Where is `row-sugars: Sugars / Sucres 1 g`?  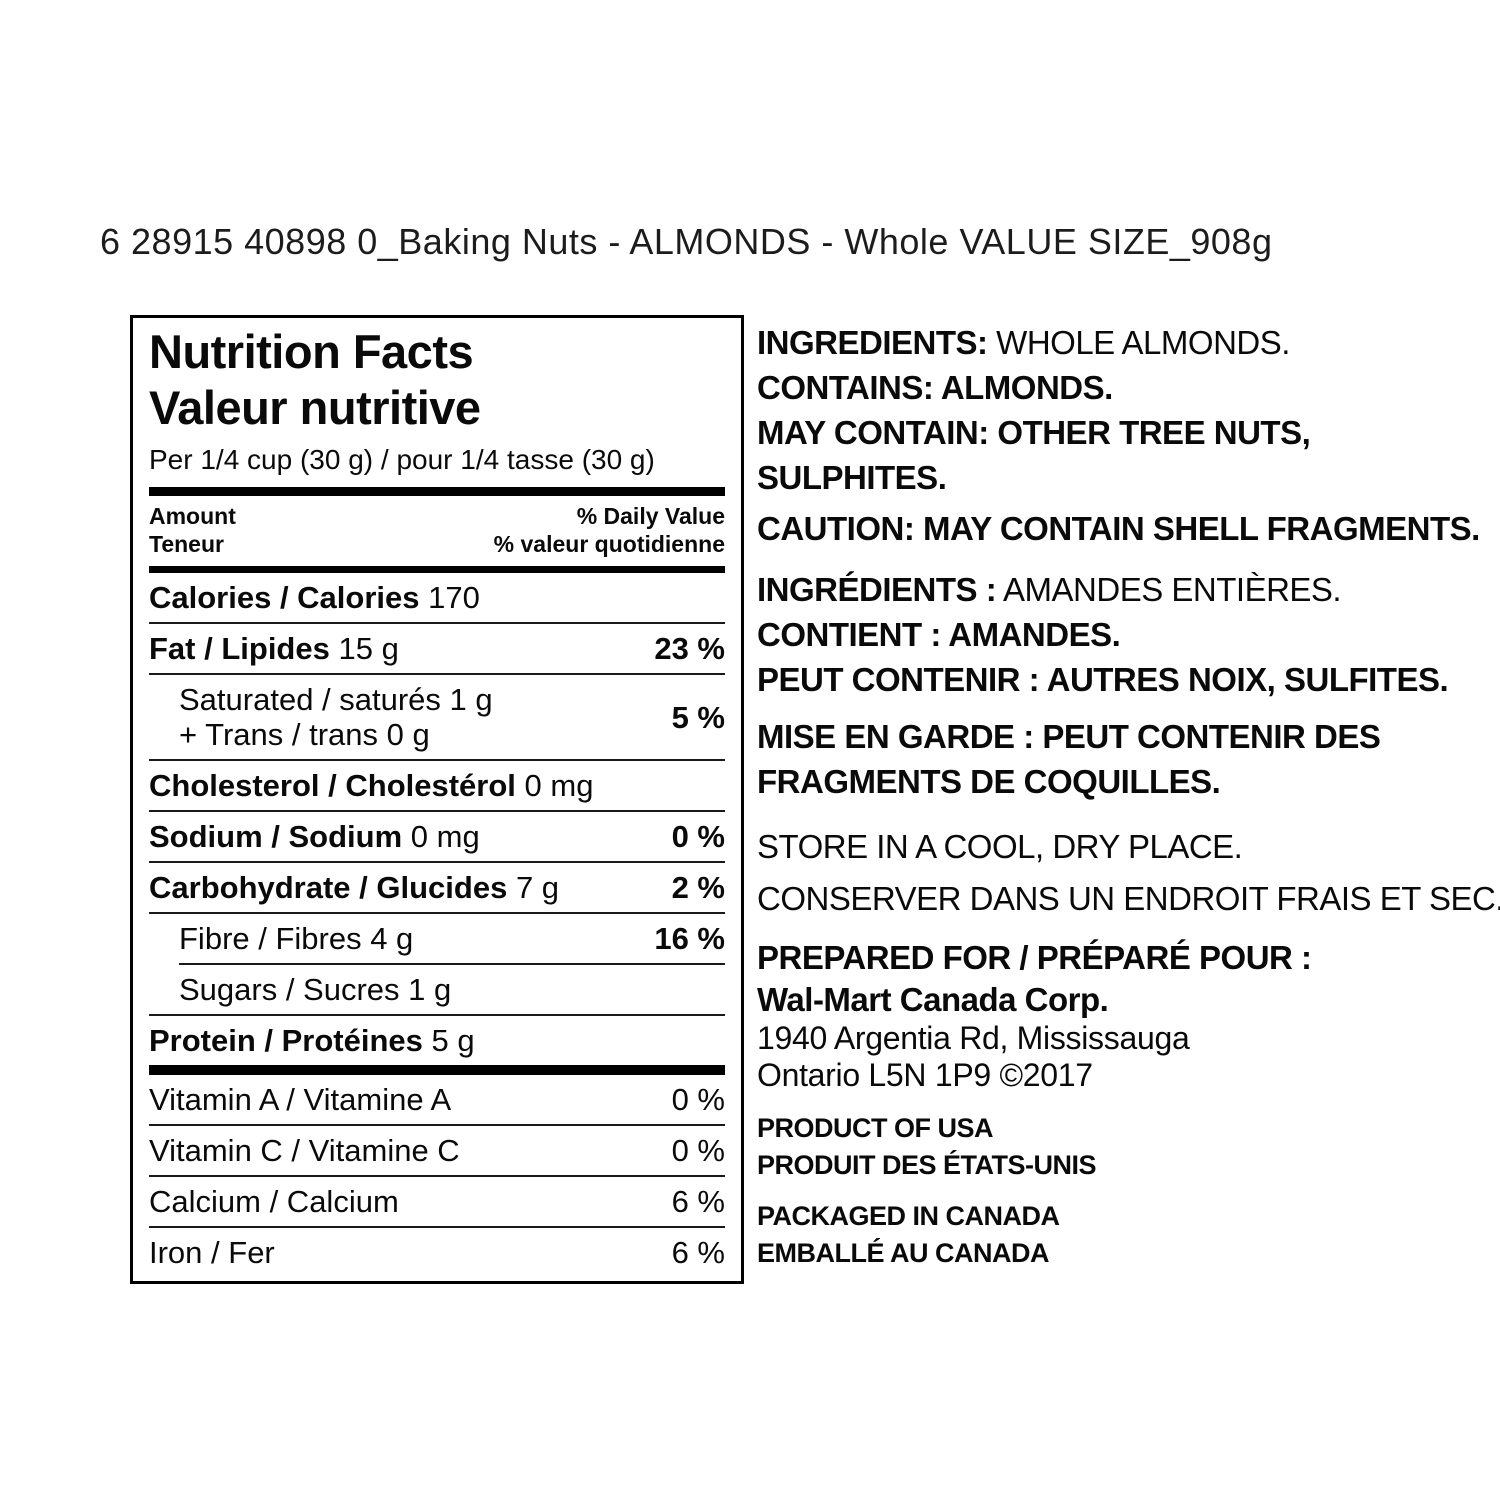 row-sugars: Sugars / Sucres 1 g is located at coordinates (437, 989).